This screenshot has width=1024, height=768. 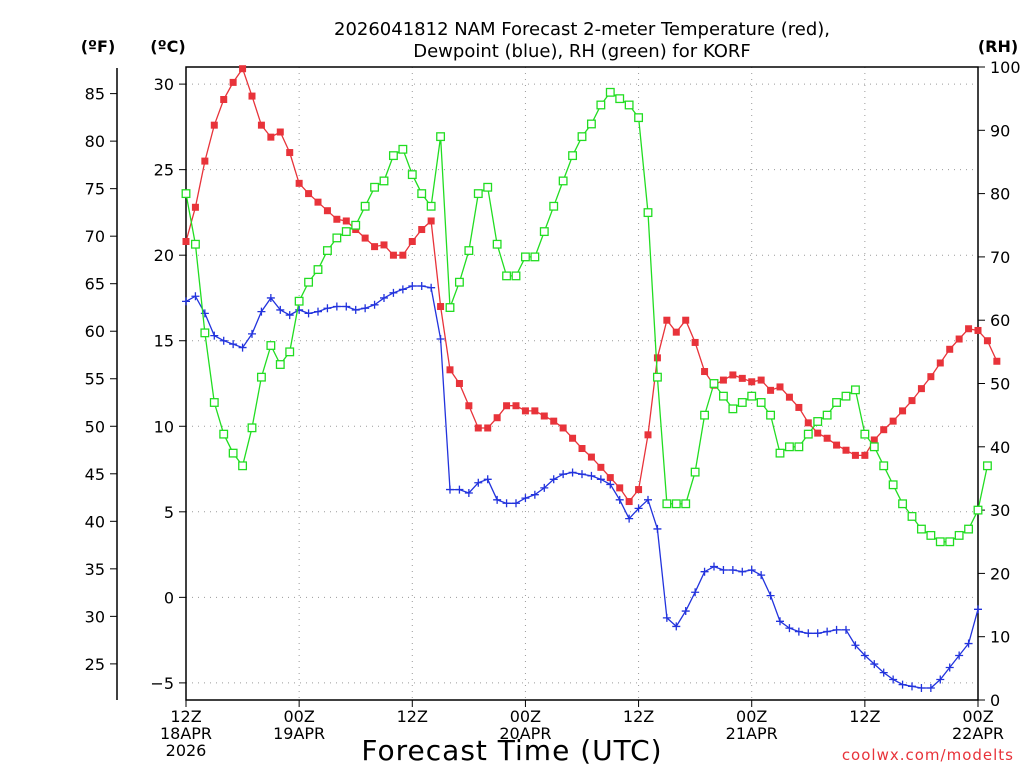 What do you see at coordinates (95, 94) in the screenshot?
I see `fahrenheit-tick-label: 85` at bounding box center [95, 94].